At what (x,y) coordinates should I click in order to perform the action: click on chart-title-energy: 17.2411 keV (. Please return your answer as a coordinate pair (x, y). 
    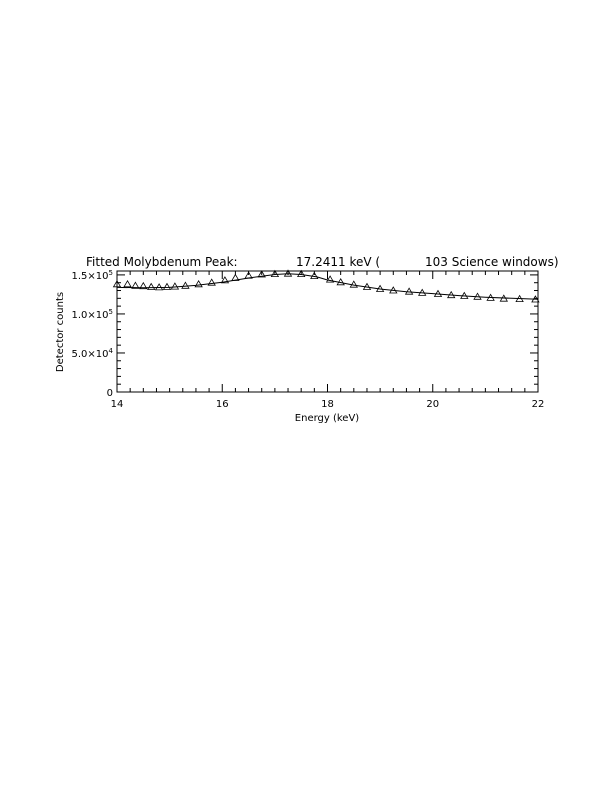
    Looking at the image, I should click on (338, 262).